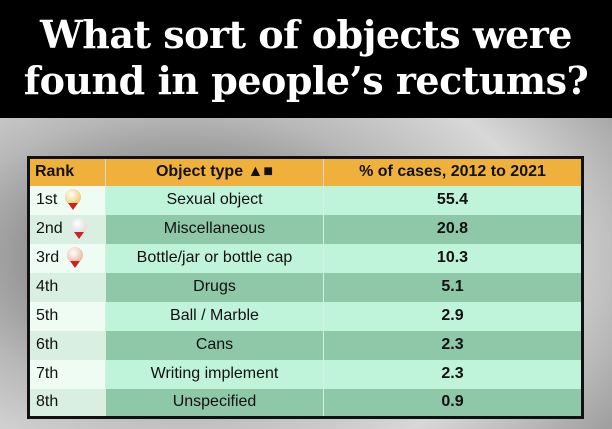 The width and height of the screenshot is (612, 429). I want to click on object-cell: Drugs, so click(214, 287).